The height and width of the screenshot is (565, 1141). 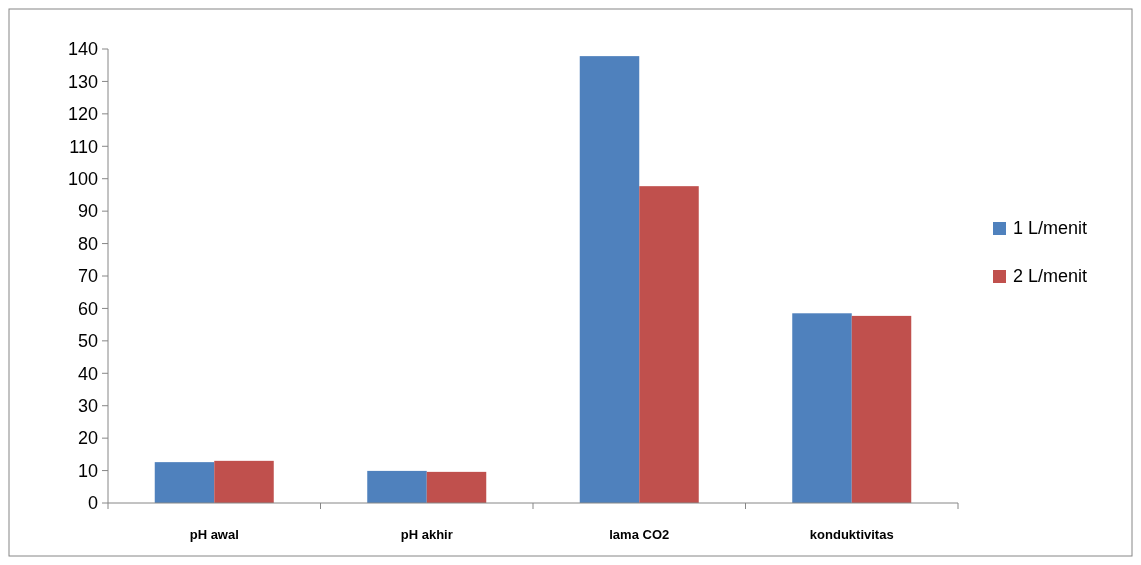 I want to click on y-tick-label: 0, so click(x=92, y=503).